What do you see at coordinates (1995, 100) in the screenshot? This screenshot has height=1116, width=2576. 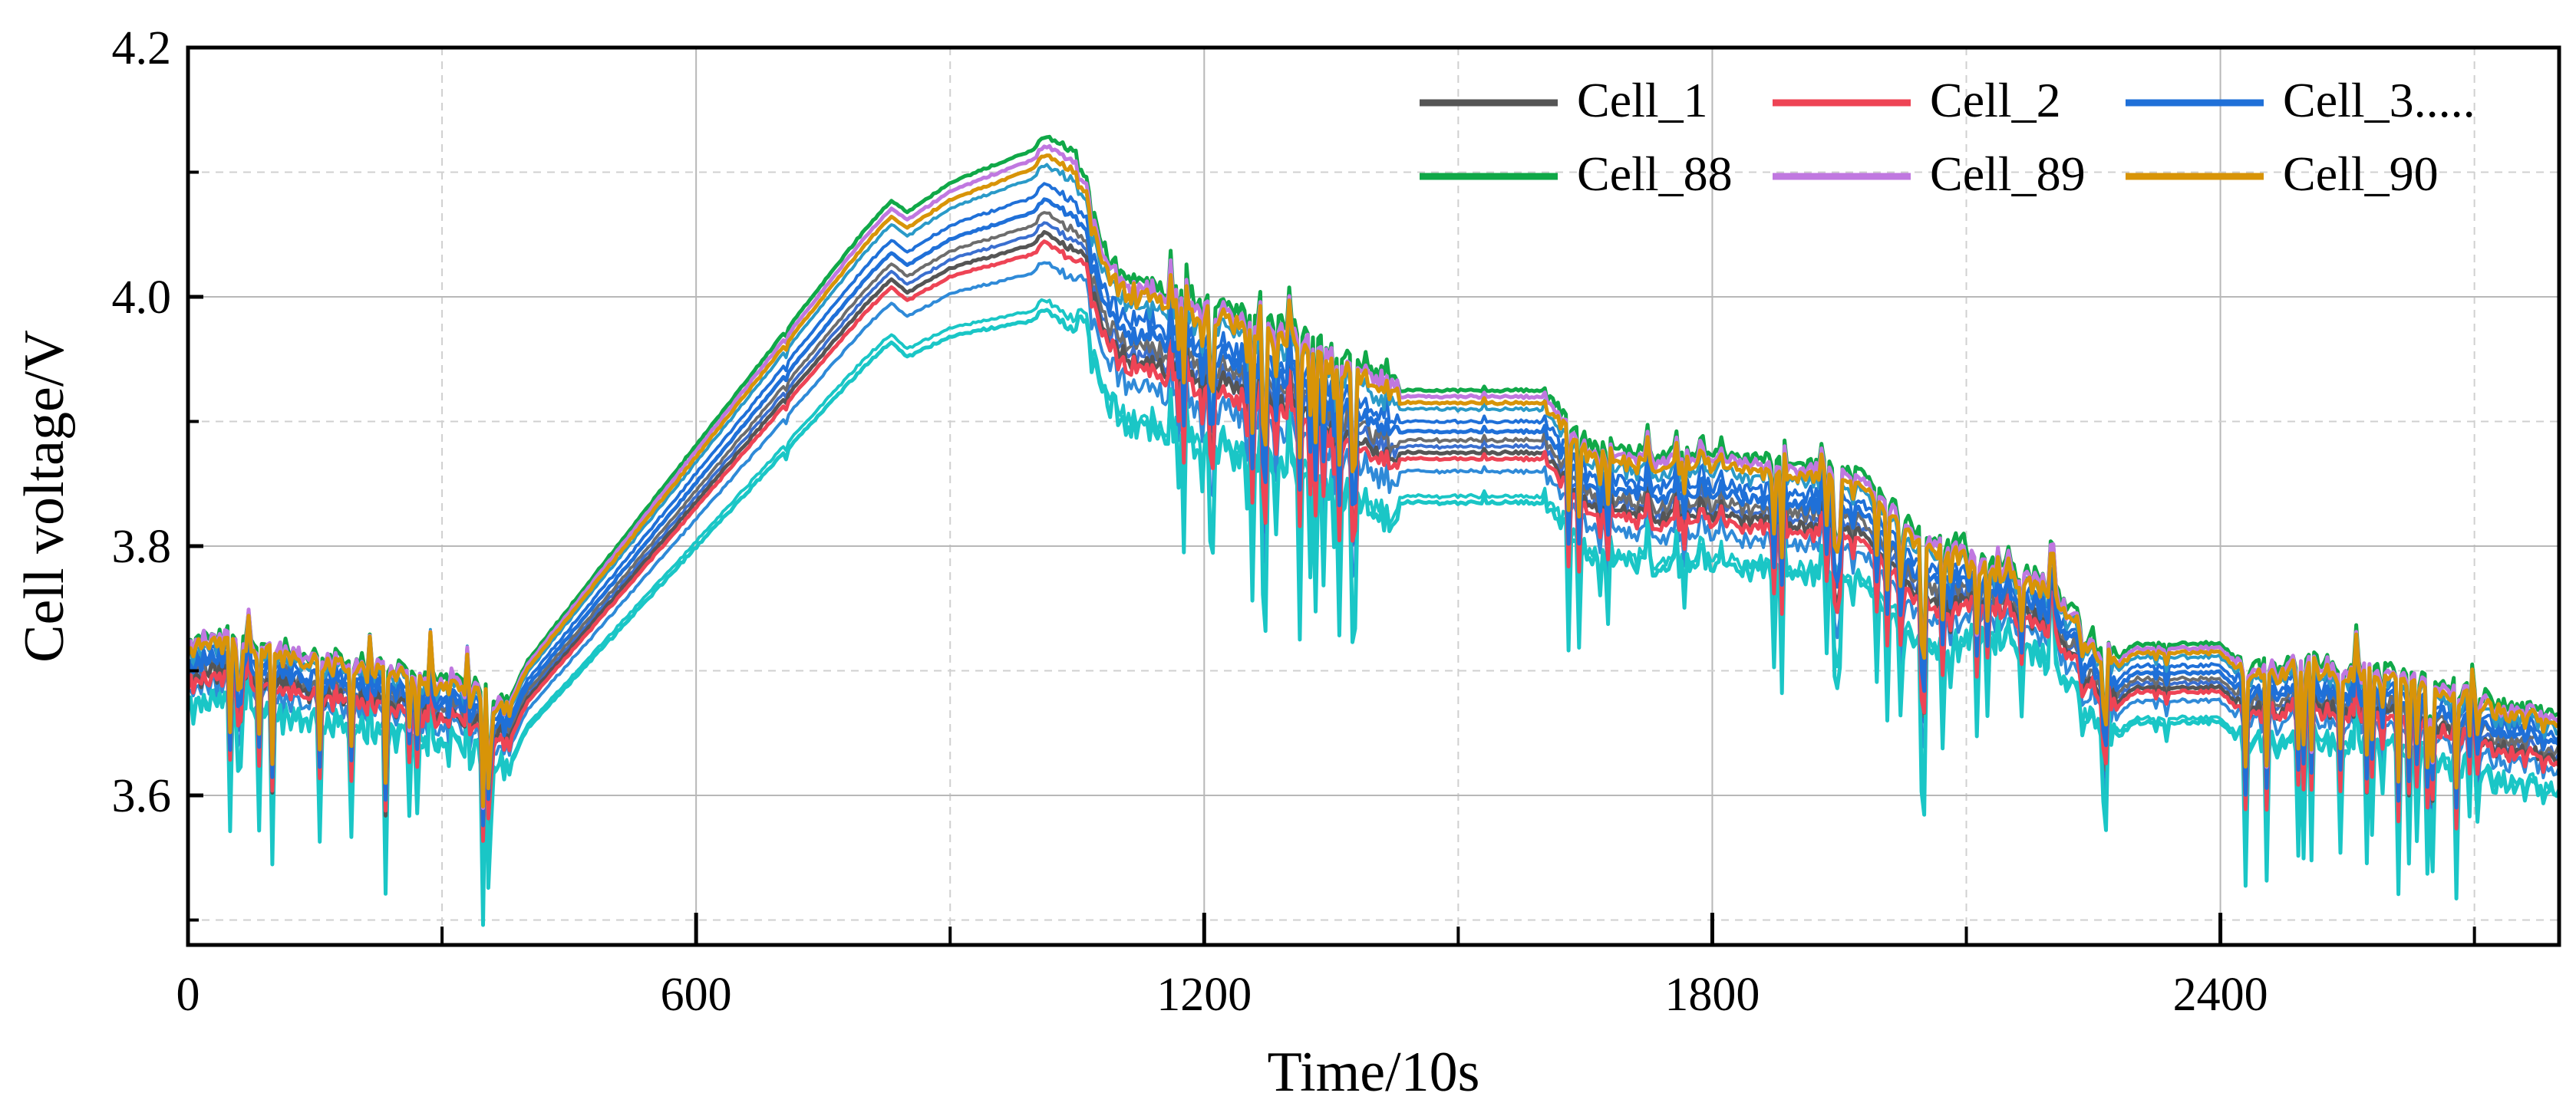 I see `legend-label: Cell_2` at bounding box center [1995, 100].